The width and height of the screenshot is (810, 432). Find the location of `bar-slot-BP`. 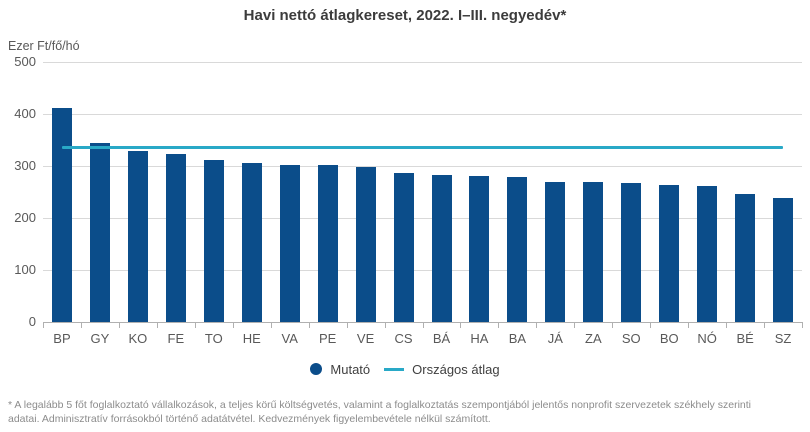

bar-slot-BP is located at coordinates (62, 192).